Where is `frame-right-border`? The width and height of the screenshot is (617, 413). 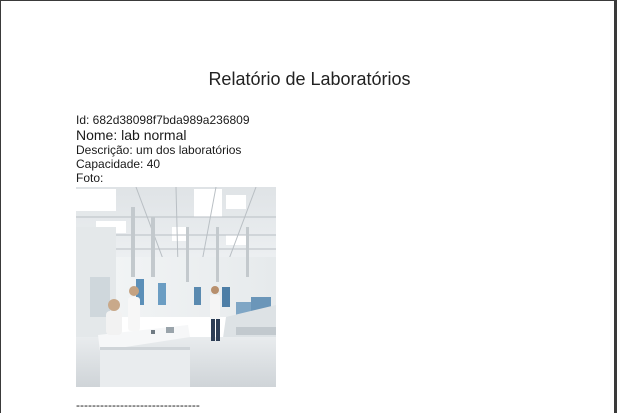
frame-right-border is located at coordinates (615, 206).